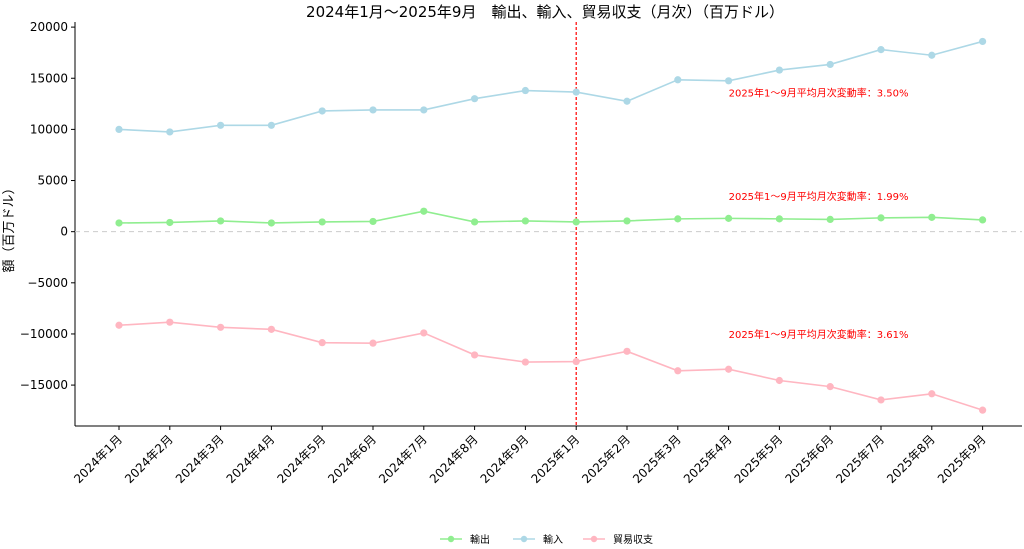 The width and height of the screenshot is (1024, 549). What do you see at coordinates (553, 539) in the screenshot?
I see `legend-entry-label: 輸入` at bounding box center [553, 539].